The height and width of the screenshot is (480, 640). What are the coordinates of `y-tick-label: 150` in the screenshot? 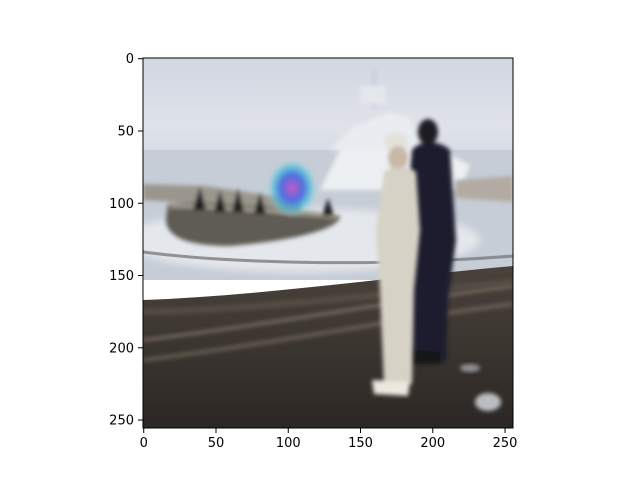 It's located at (121, 276).